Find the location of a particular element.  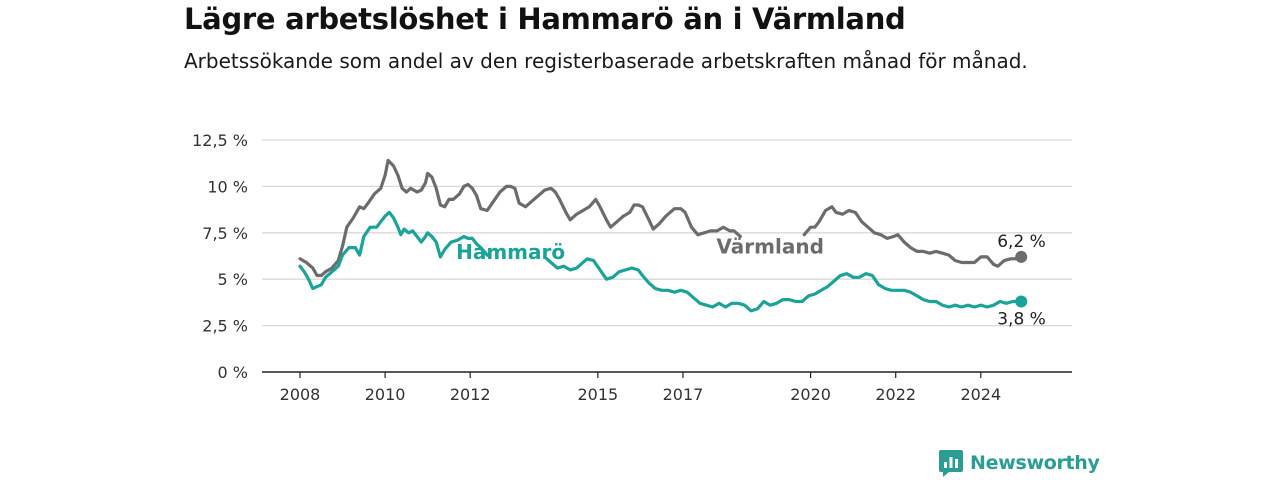

y-tick-label: 10 % is located at coordinates (227, 186).